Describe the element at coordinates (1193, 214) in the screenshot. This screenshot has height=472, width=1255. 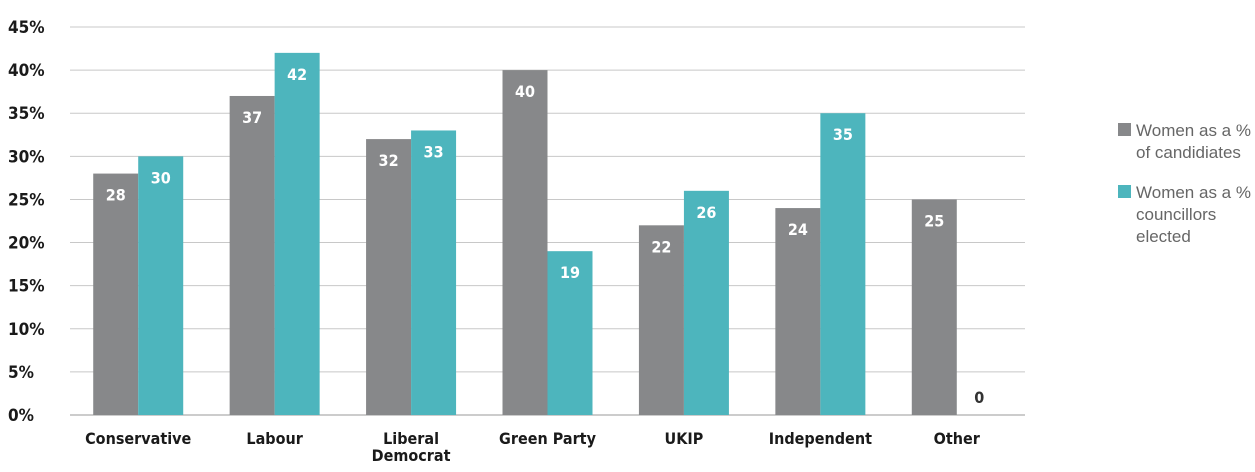
I see `legend-label-elected: Women as a % councillors elected` at that location.